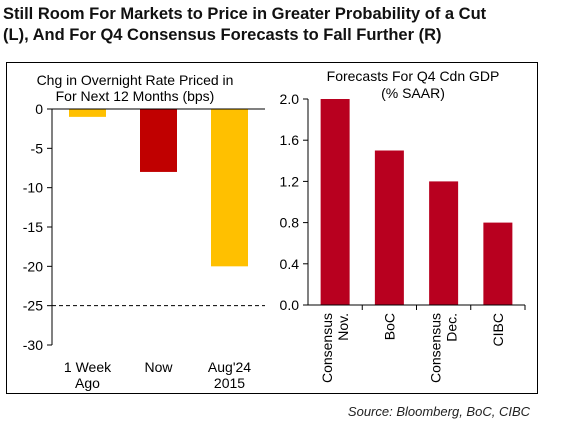 This screenshot has width=568, height=426. Describe the element at coordinates (33, 227) in the screenshot. I see `left-y-tick-label: -15` at that location.